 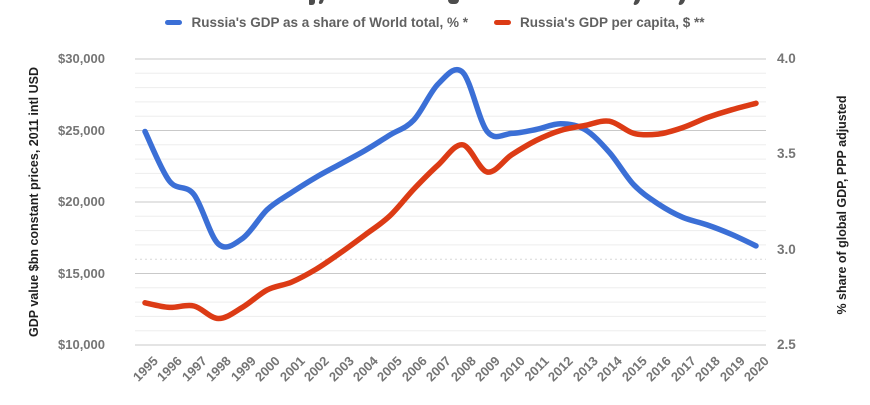 I want to click on y-axis-right-tick-label: 2.5, so click(x=786, y=344).